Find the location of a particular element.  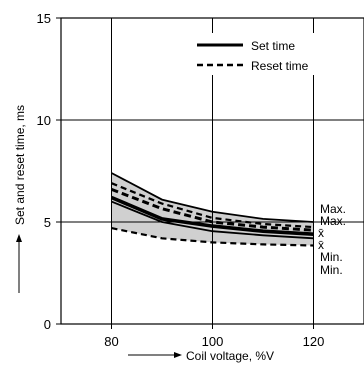

y-axis-arrow-head is located at coordinates (19, 238).